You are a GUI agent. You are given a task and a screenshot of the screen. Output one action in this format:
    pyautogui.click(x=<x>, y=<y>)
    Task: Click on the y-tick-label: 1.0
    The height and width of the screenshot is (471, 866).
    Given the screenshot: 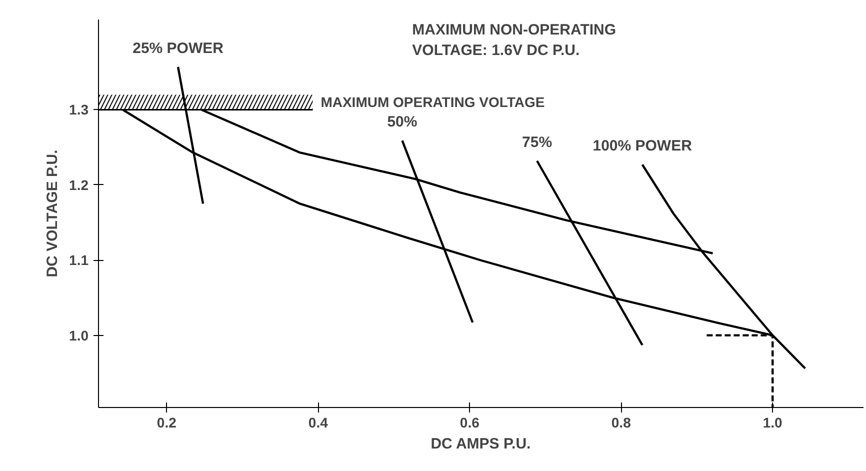 What is the action you would take?
    pyautogui.click(x=79, y=335)
    